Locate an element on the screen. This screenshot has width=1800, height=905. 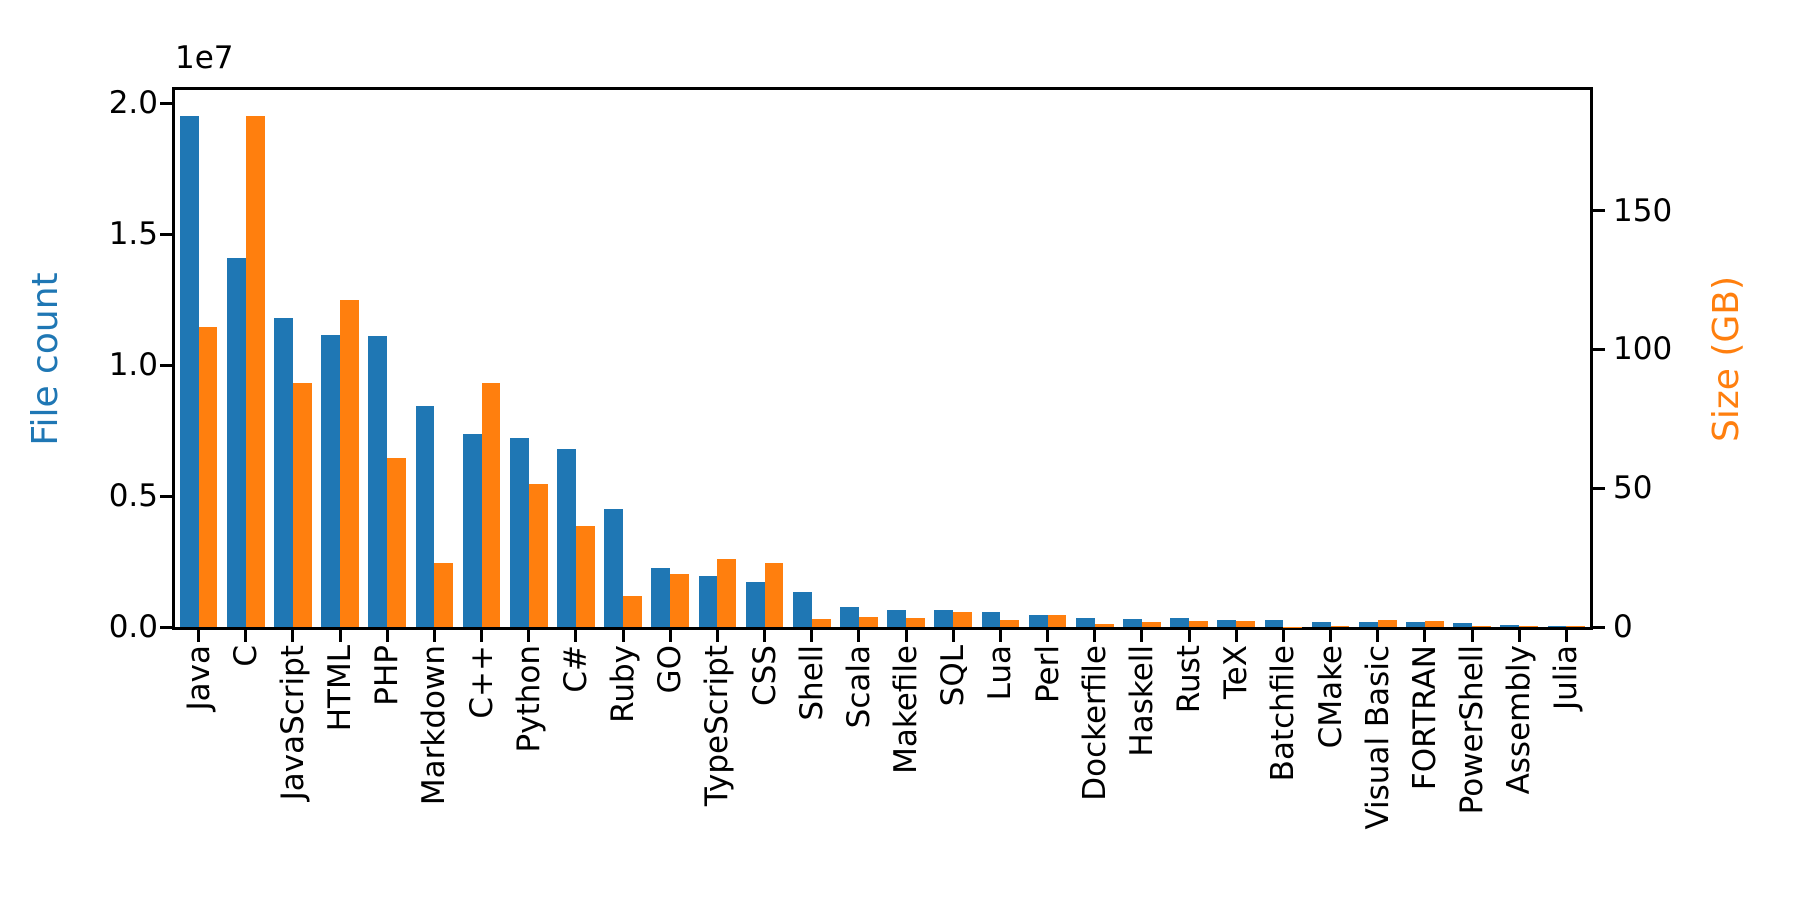
bar-file-count-javascript is located at coordinates (283, 472).